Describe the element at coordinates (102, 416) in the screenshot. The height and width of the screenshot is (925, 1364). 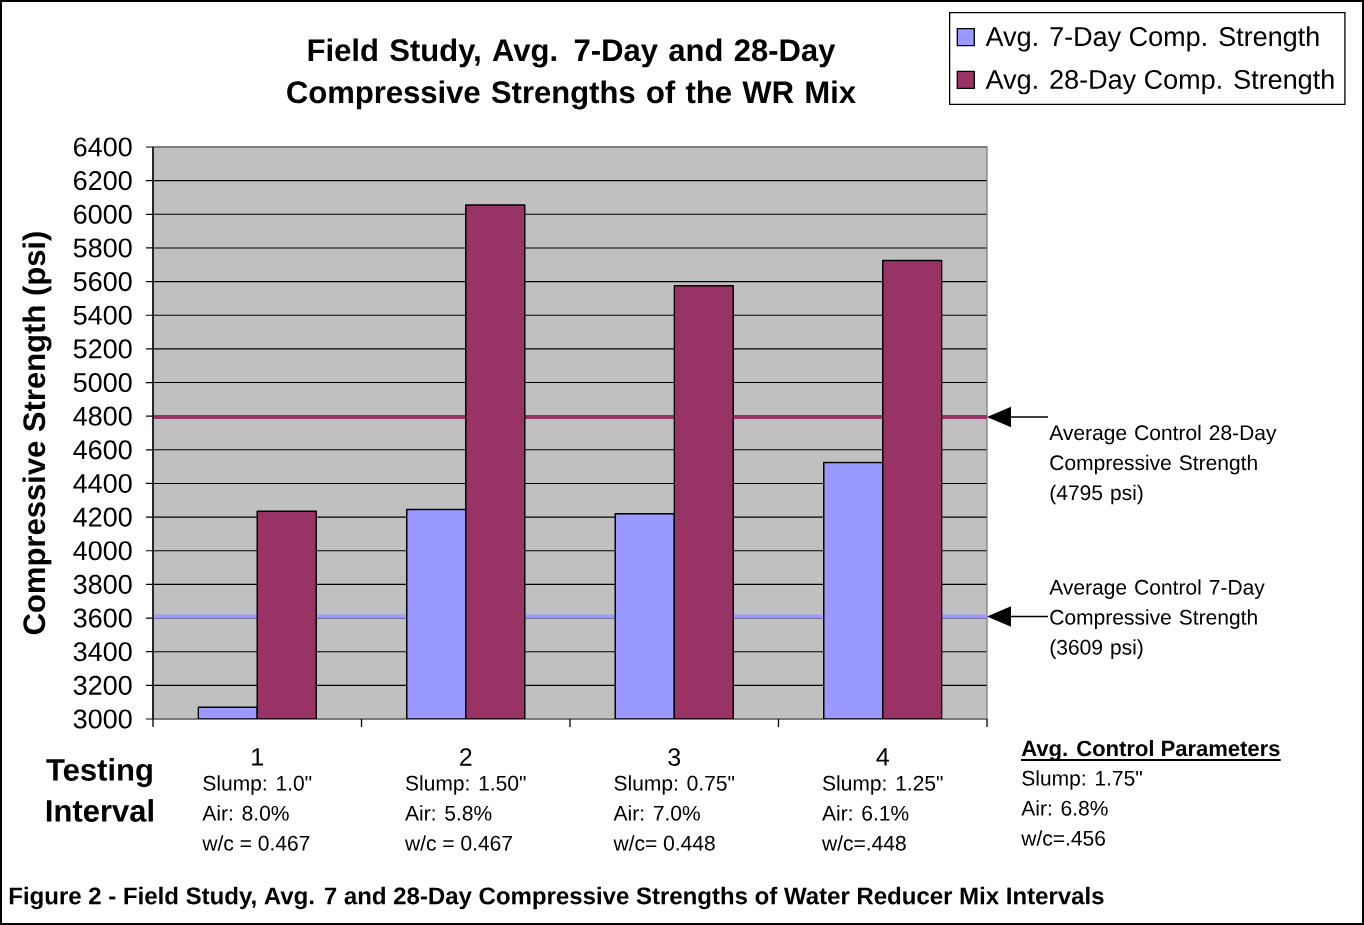
I see `y-tick-label: 4800` at that location.